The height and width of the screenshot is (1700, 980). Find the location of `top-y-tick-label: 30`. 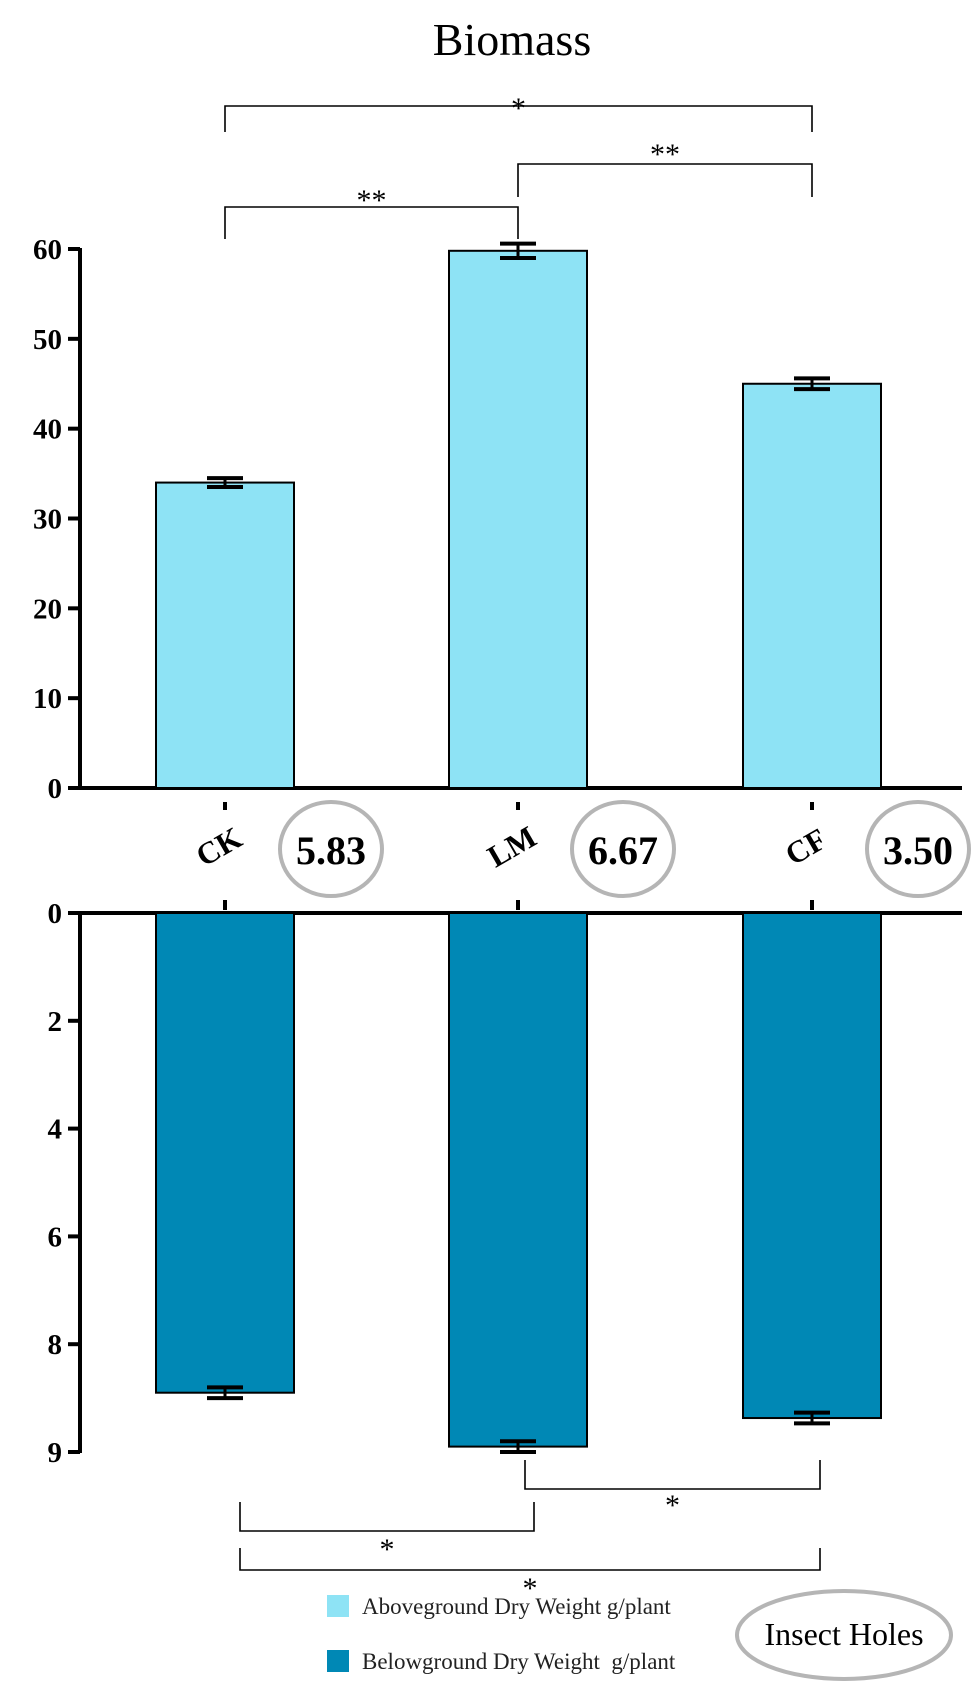

top-y-tick-label: 30 is located at coordinates (47, 520).